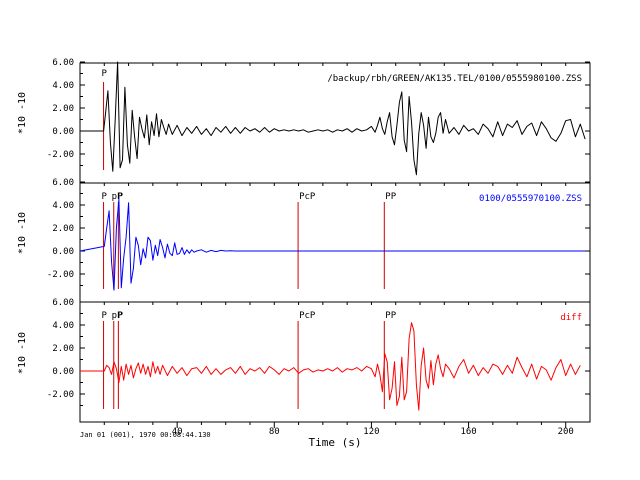 Image resolution: width=640 pixels, height=480 pixels. Describe the element at coordinates (468, 432) in the screenshot. I see `x-tick-label: 160` at that location.